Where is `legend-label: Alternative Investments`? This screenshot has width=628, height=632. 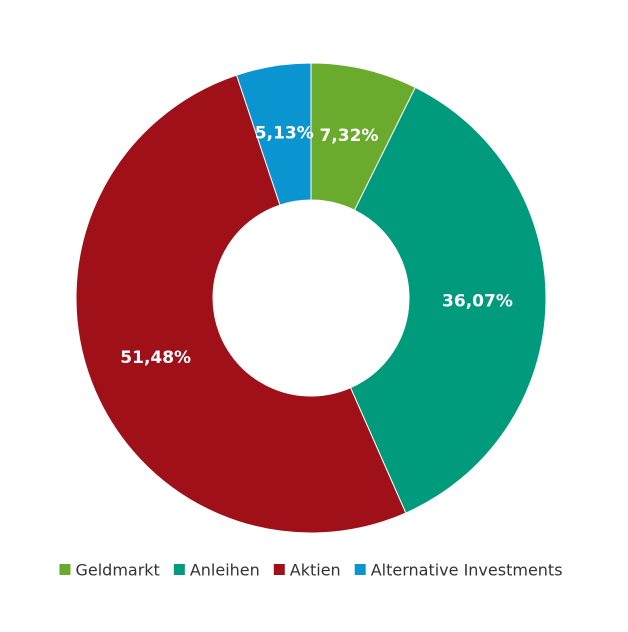
legend-label: Alternative Investments is located at coordinates (467, 570).